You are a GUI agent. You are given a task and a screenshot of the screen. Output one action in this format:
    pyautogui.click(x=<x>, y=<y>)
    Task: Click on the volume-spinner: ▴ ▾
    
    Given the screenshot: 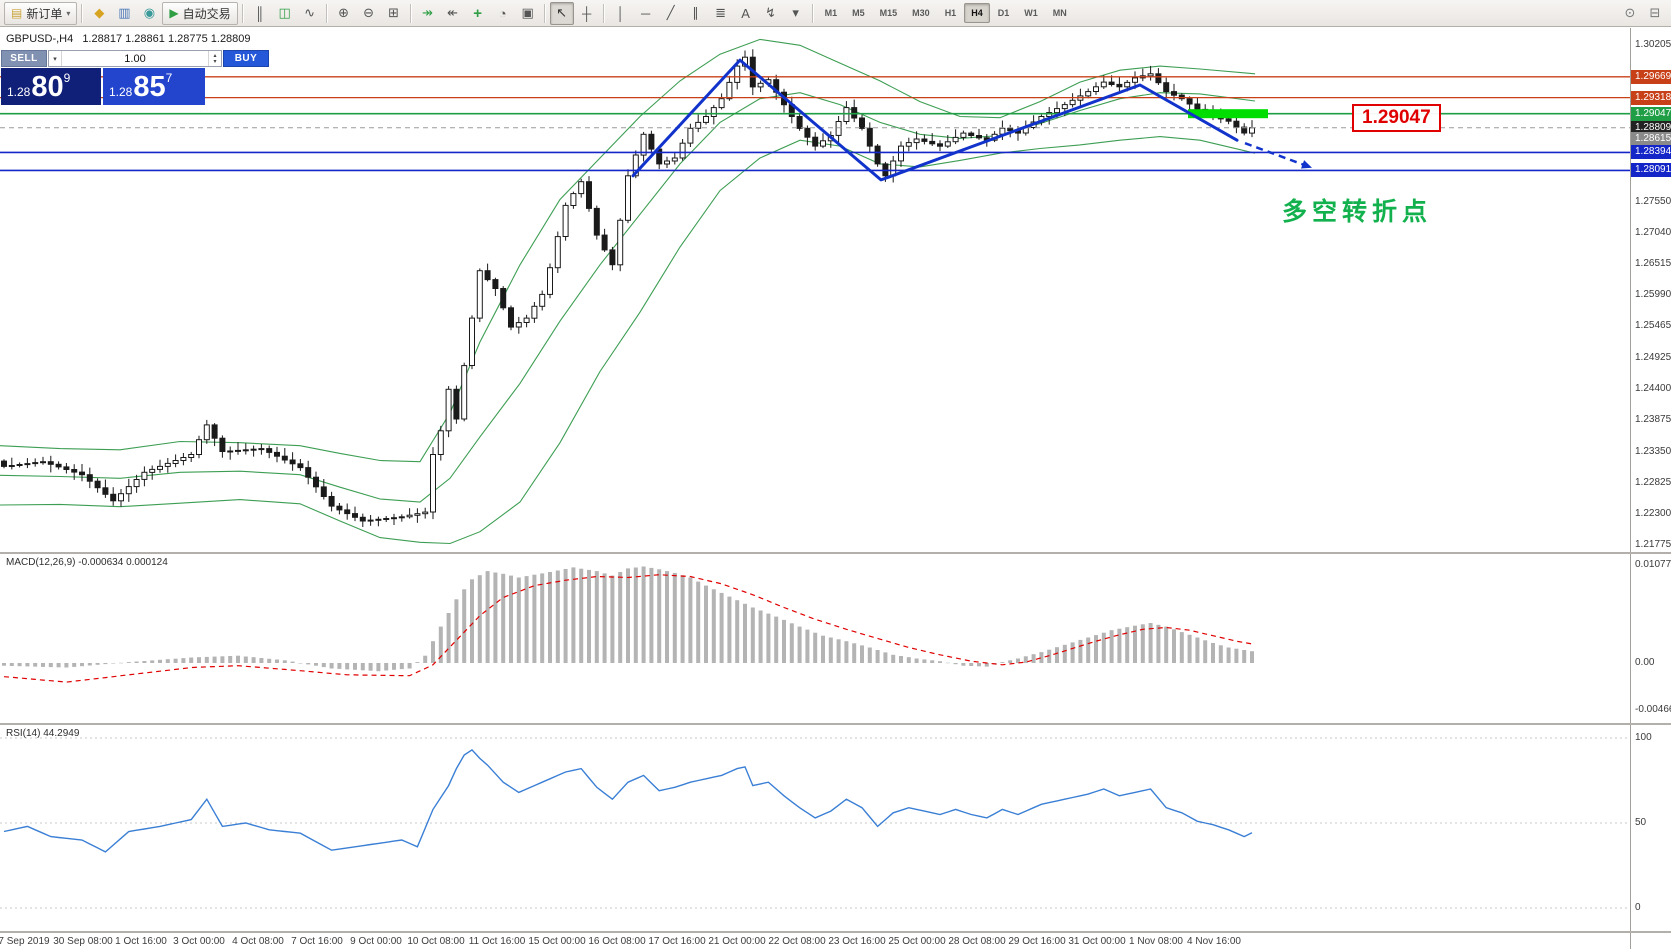 What is the action you would take?
    pyautogui.click(x=214, y=58)
    